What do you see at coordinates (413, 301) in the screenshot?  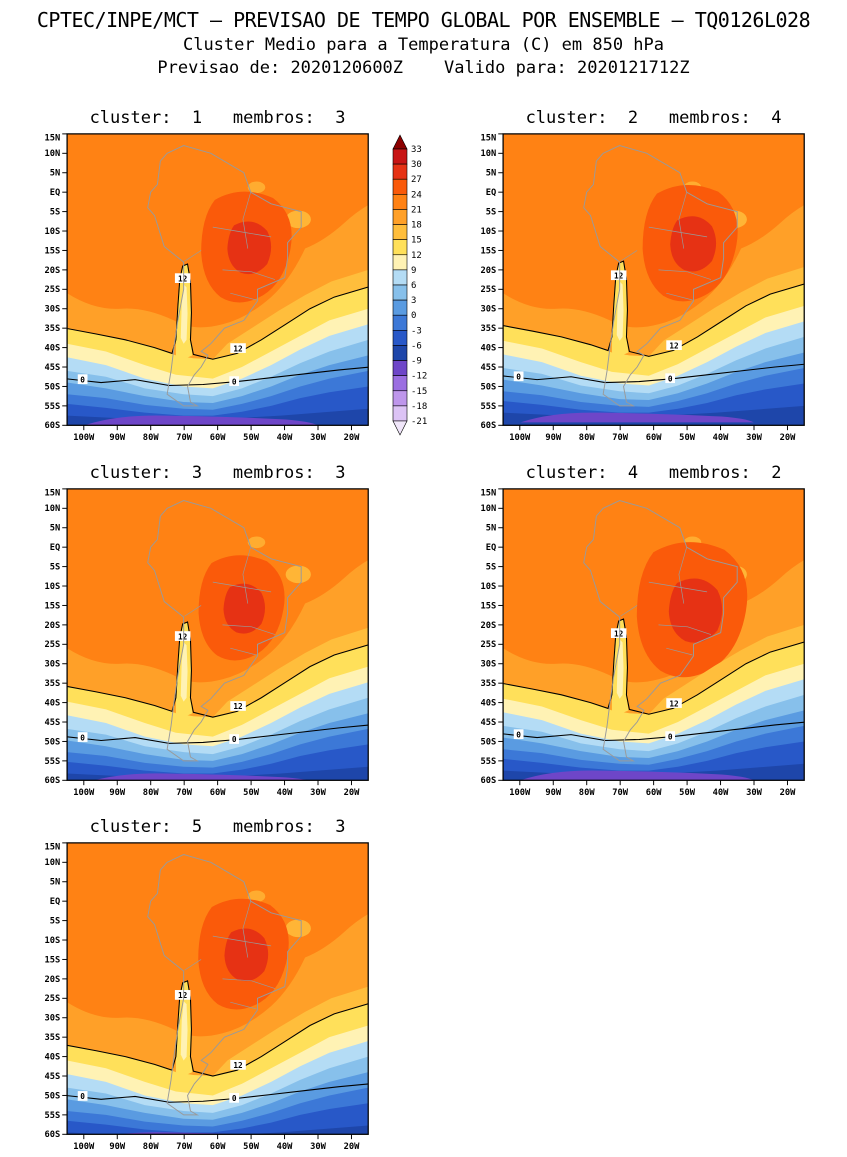 I see `colorbar-tick-label: 3` at bounding box center [413, 301].